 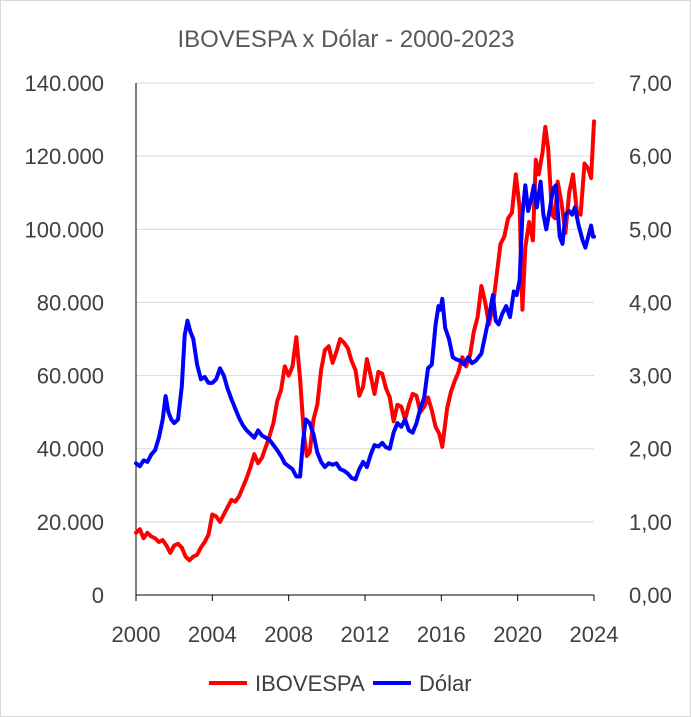 I want to click on left-axis-tick-label: 20.000, so click(x=70, y=522).